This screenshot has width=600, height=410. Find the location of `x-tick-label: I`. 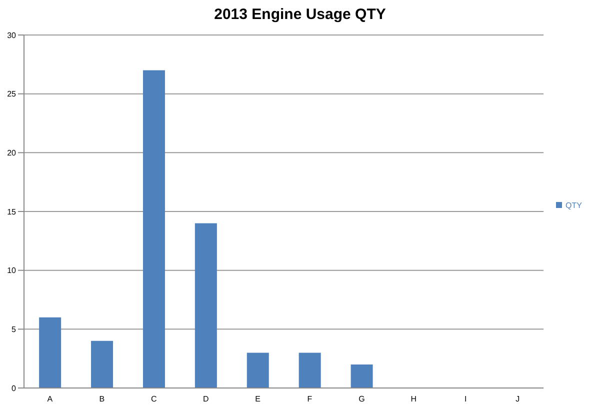

x-tick-label: I is located at coordinates (465, 399).